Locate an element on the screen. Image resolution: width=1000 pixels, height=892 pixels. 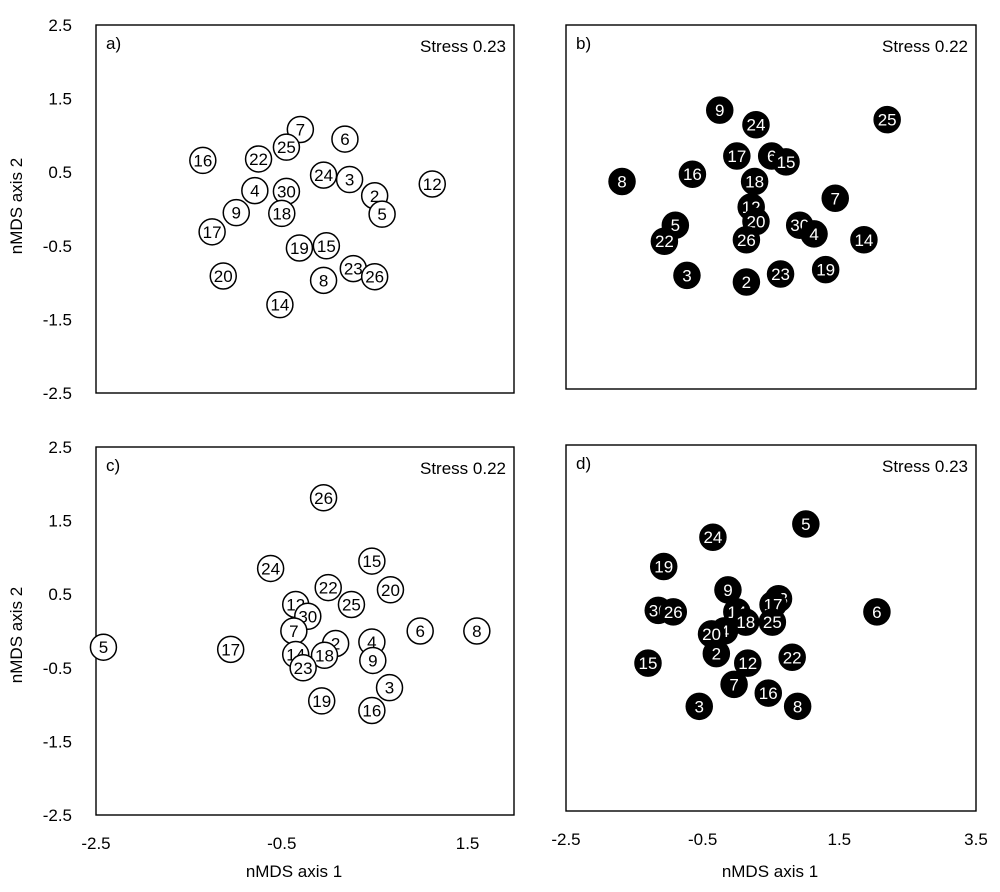
y-tick-label: 0.5 is located at coordinates (60, 172).